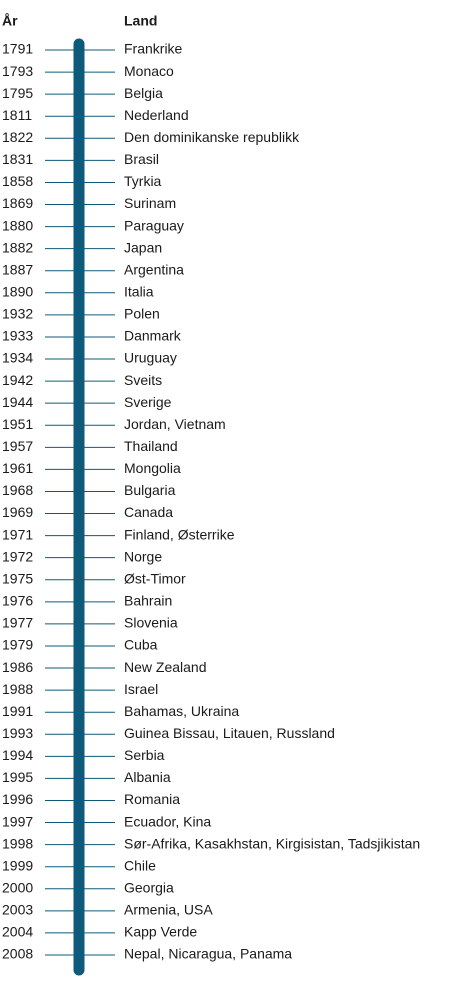 The image size is (450, 990). Describe the element at coordinates (17, 910) in the screenshot. I see `year-label: 2003` at that location.